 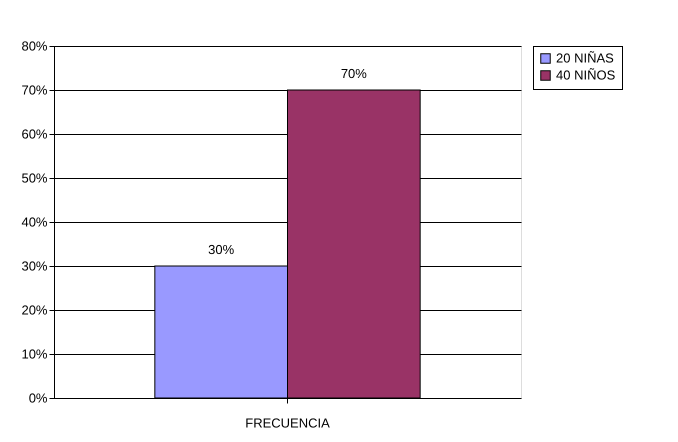 I want to click on data-label: 70%, so click(x=354, y=73).